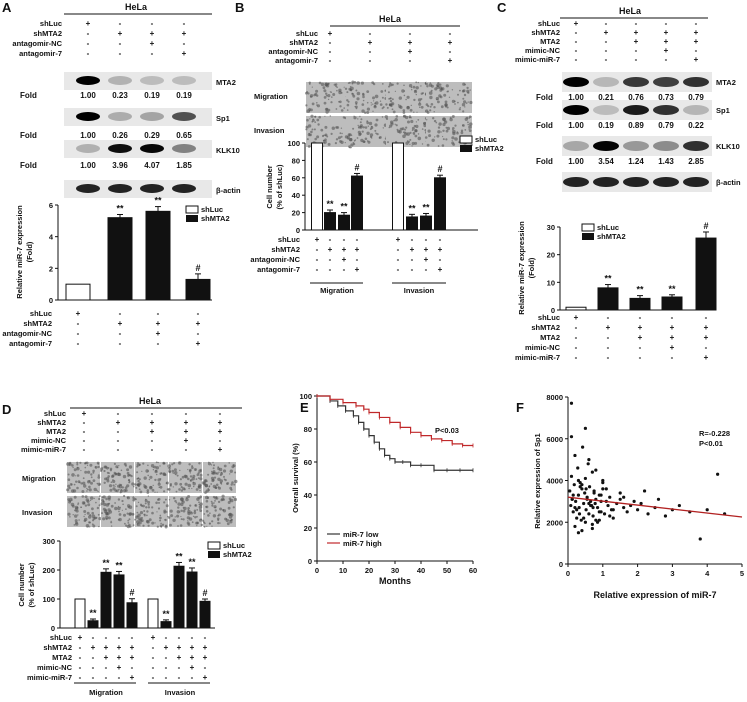 This screenshot has width=747, height=702. What do you see at coordinates (666, 182) in the screenshot?
I see `panel-c-band` at bounding box center [666, 182].